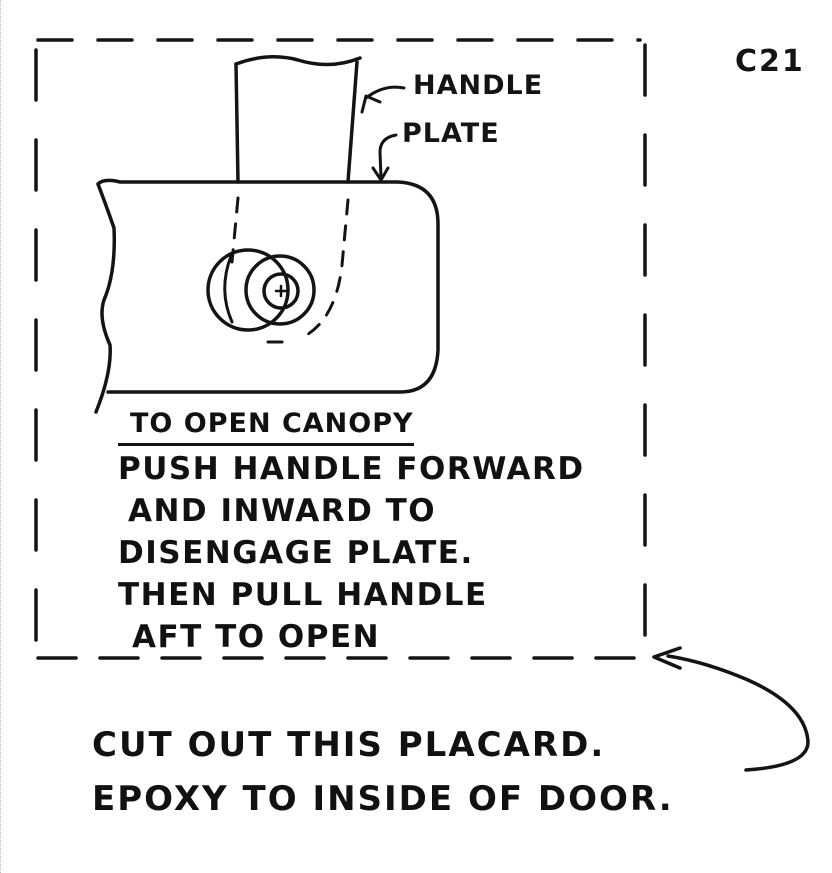  I want to click on placard-line: DISENGAGE PLATE., so click(296, 553).